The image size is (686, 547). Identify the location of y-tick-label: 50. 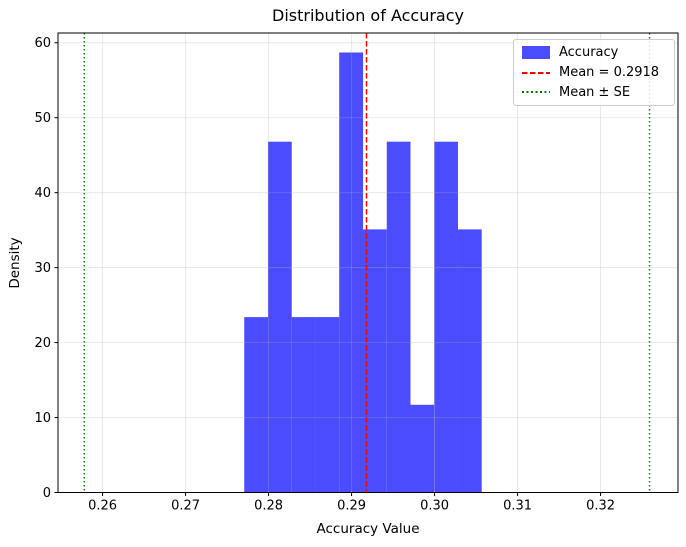
(42, 118).